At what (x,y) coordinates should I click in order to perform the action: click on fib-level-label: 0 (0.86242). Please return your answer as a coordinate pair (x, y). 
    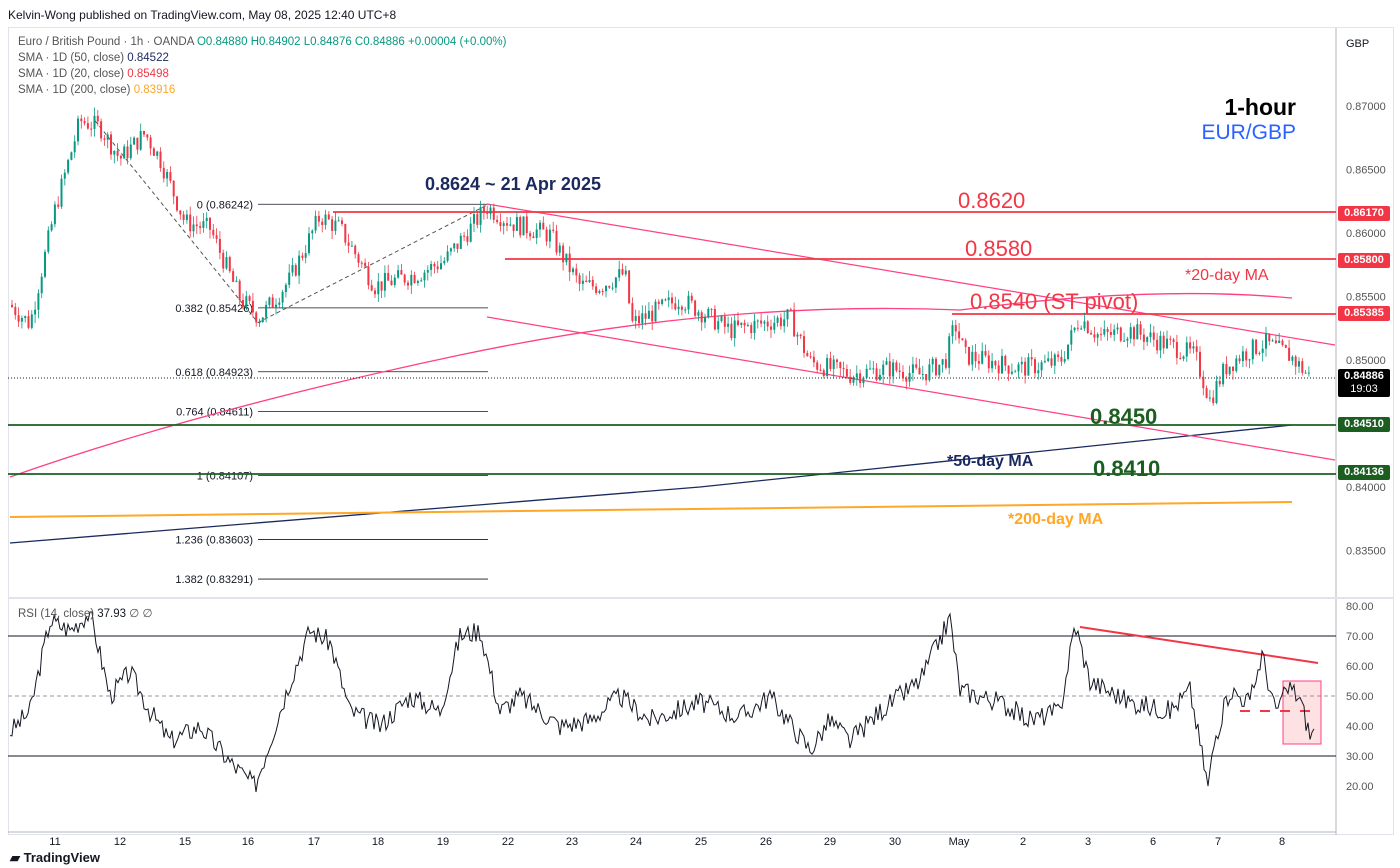
    Looking at the image, I should click on (225, 205).